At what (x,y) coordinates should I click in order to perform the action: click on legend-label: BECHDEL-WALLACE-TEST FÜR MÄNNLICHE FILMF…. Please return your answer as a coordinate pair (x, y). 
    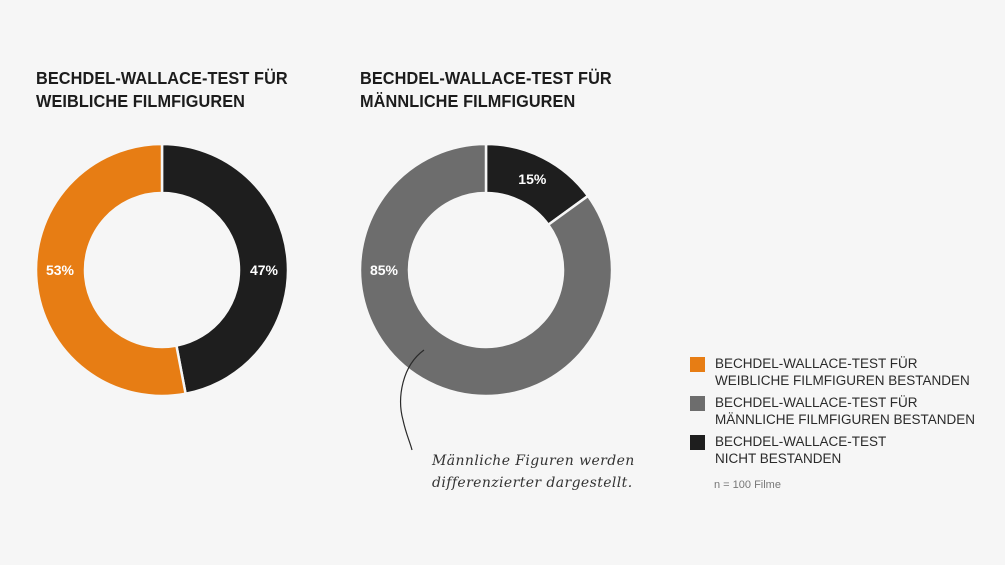
    Looking at the image, I should click on (845, 411).